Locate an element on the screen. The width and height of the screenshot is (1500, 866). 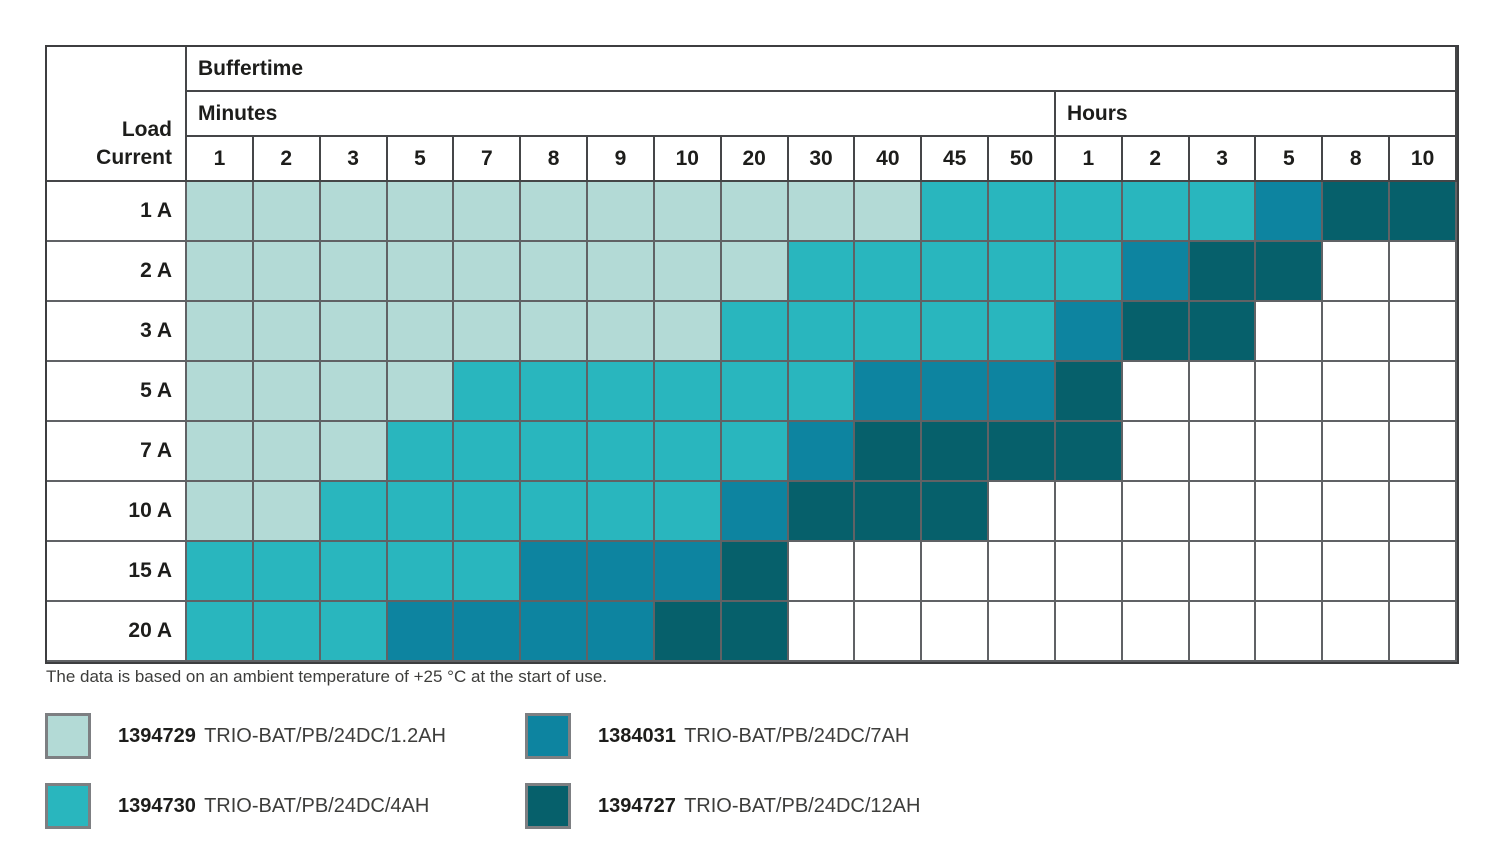
row-label-1a: 1 A is located at coordinates (117, 212).